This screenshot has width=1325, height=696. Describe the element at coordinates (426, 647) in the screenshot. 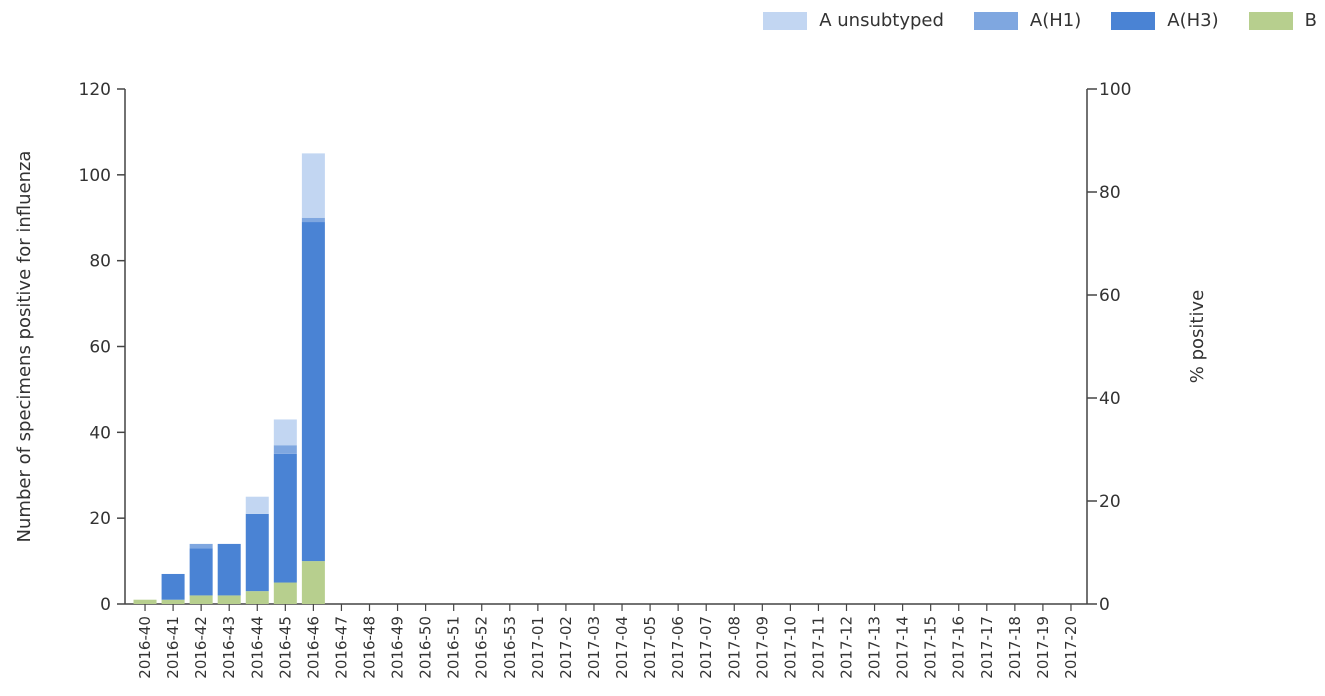

I see `x-tick-label: 2016-50` at that location.